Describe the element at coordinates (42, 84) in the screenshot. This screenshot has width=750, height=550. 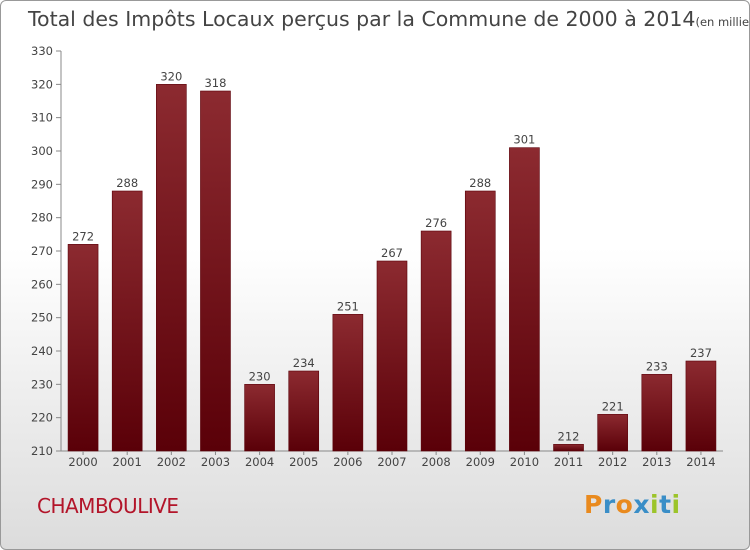
I see `y-tick-label: 320` at that location.